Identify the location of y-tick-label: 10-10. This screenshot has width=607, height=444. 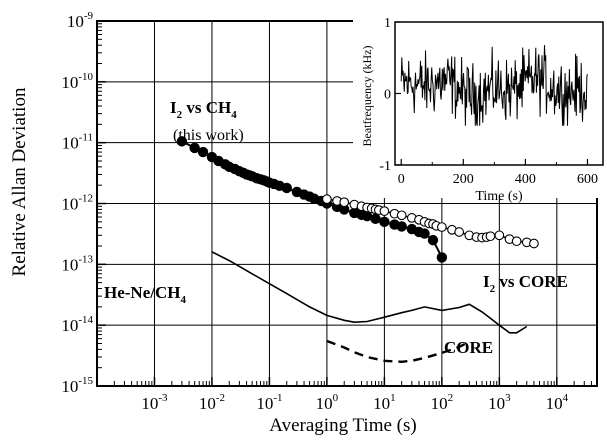
(77, 81).